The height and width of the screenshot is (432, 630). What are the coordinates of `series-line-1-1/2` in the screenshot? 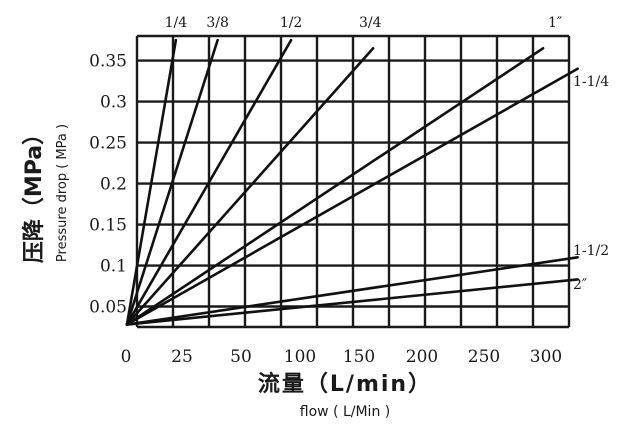 It's located at (352, 291).